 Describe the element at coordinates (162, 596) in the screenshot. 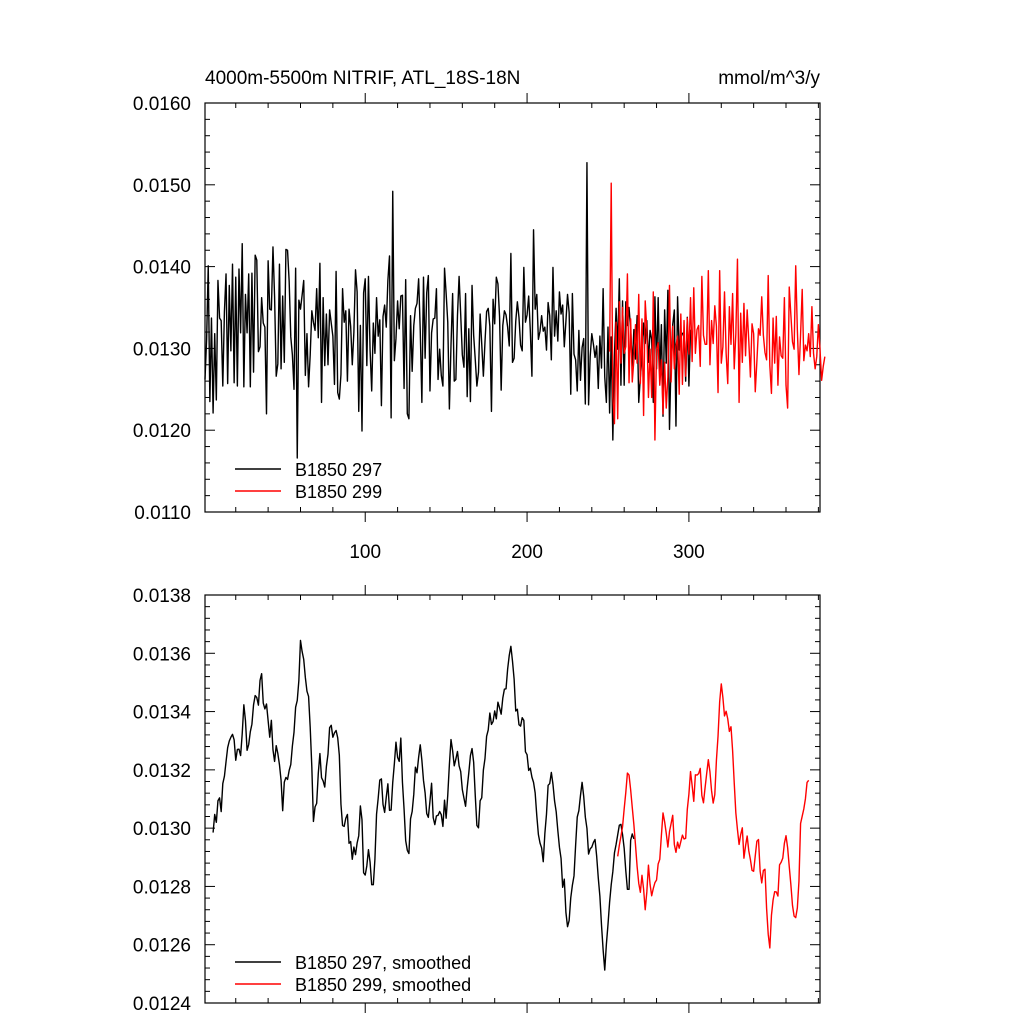

I see `bottom-ytick-label: 0.0138` at that location.